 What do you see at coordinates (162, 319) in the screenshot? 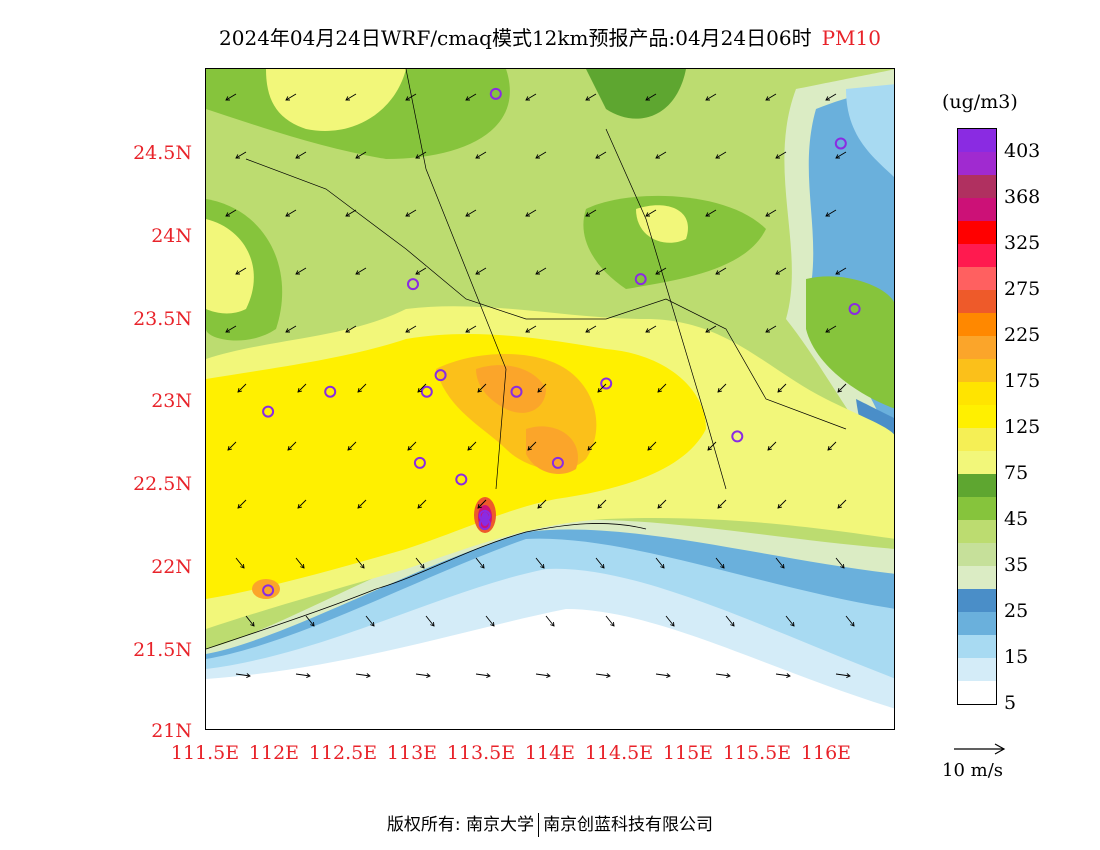
I see `lat-label-23.5: 23.5N` at bounding box center [162, 319].